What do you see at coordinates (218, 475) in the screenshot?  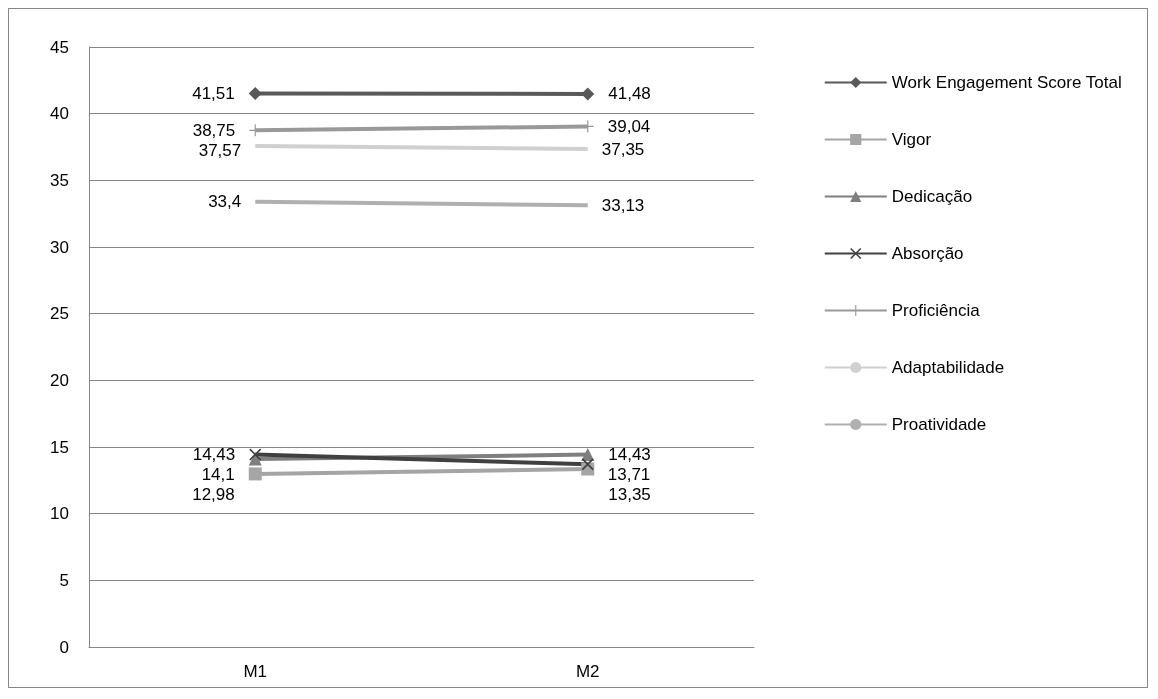 I see `data-label: 14,1` at bounding box center [218, 475].